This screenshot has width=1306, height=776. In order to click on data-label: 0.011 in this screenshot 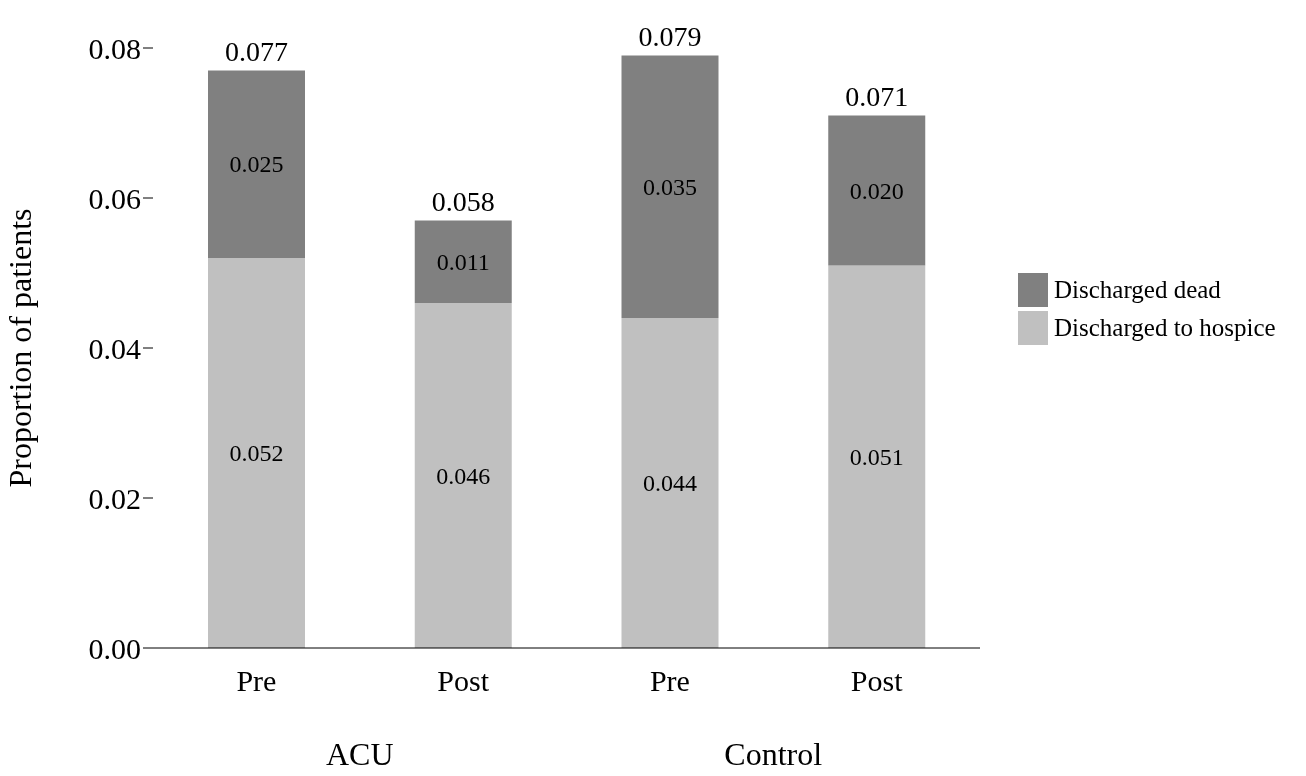, I will do `click(463, 261)`.